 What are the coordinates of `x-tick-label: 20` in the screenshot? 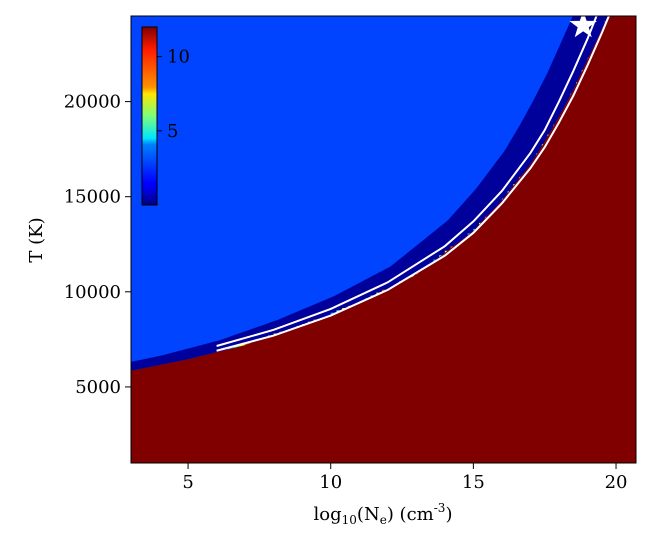 It's located at (616, 482).